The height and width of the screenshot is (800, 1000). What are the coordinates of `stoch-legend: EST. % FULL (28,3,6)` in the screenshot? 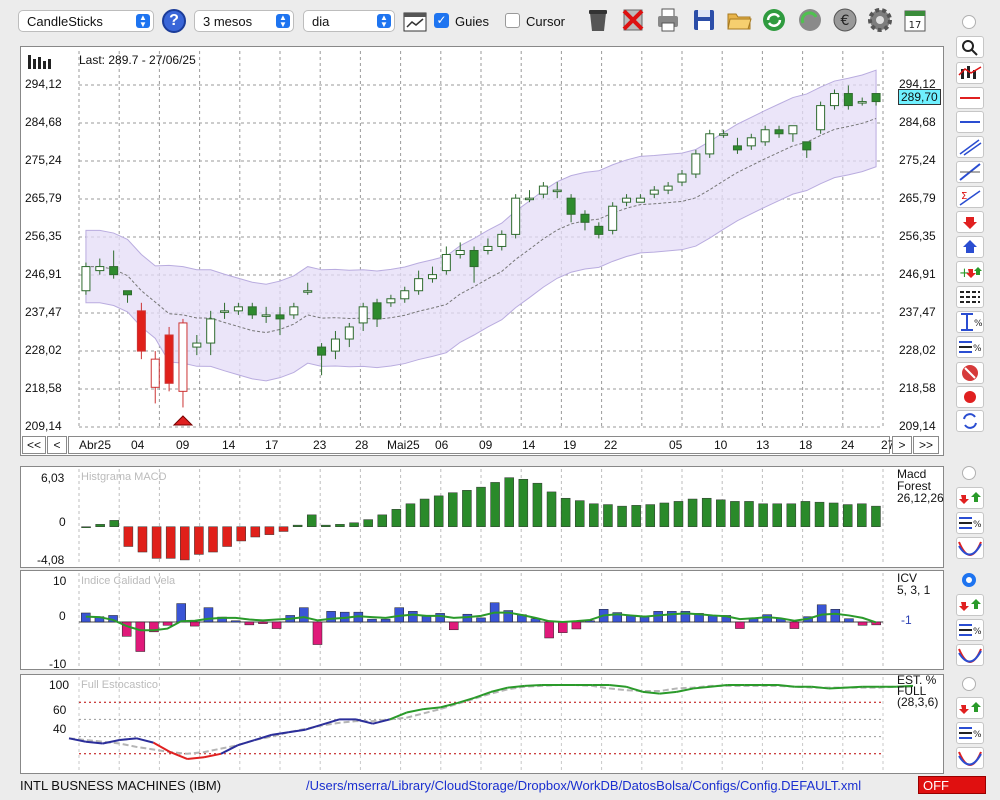 It's located at (917, 691).